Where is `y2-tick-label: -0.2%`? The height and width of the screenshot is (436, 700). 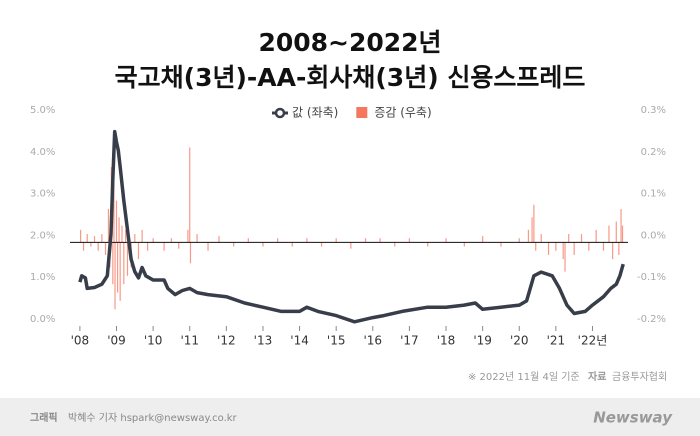
y2-tick-label: -0.2% is located at coordinates (651, 319).